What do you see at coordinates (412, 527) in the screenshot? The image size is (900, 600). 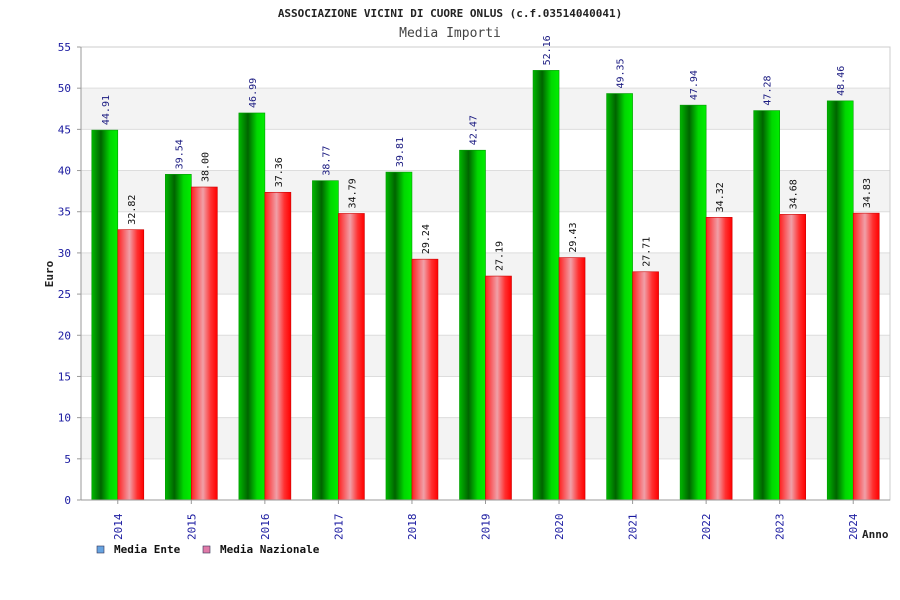 I see `x-tick-label: 2018` at bounding box center [412, 527].